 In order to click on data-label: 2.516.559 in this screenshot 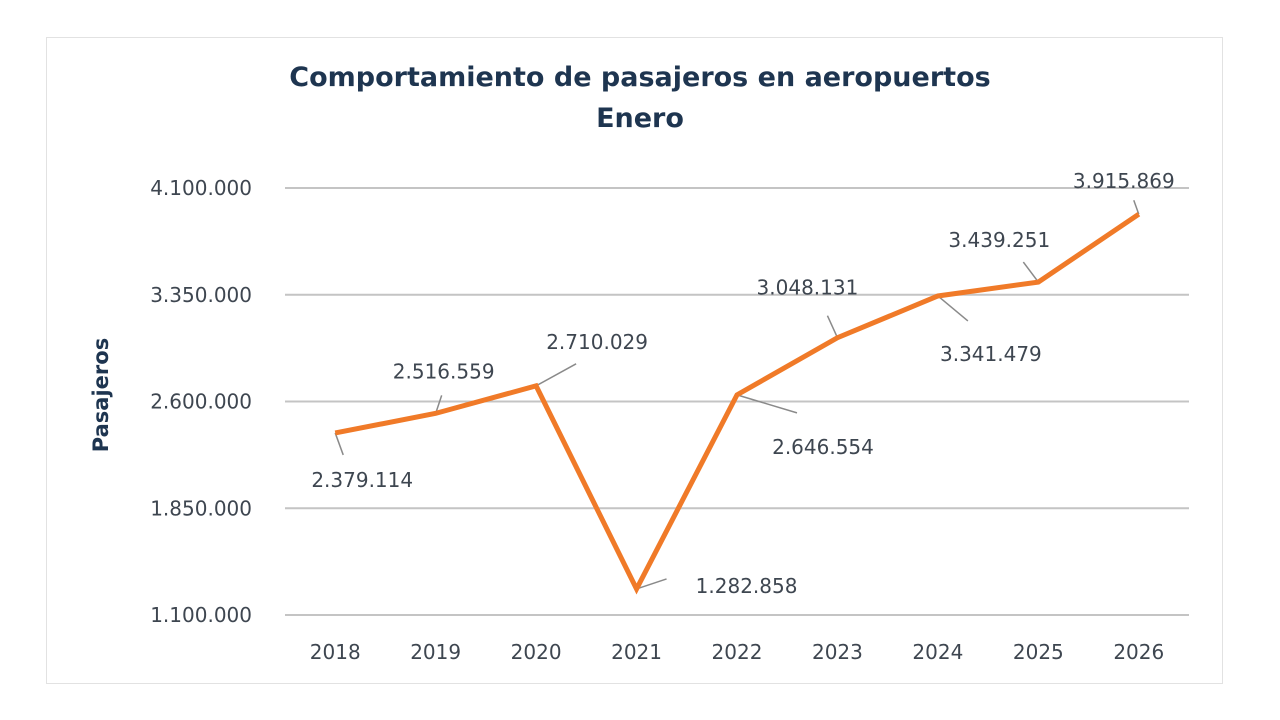, I will do `click(444, 371)`.